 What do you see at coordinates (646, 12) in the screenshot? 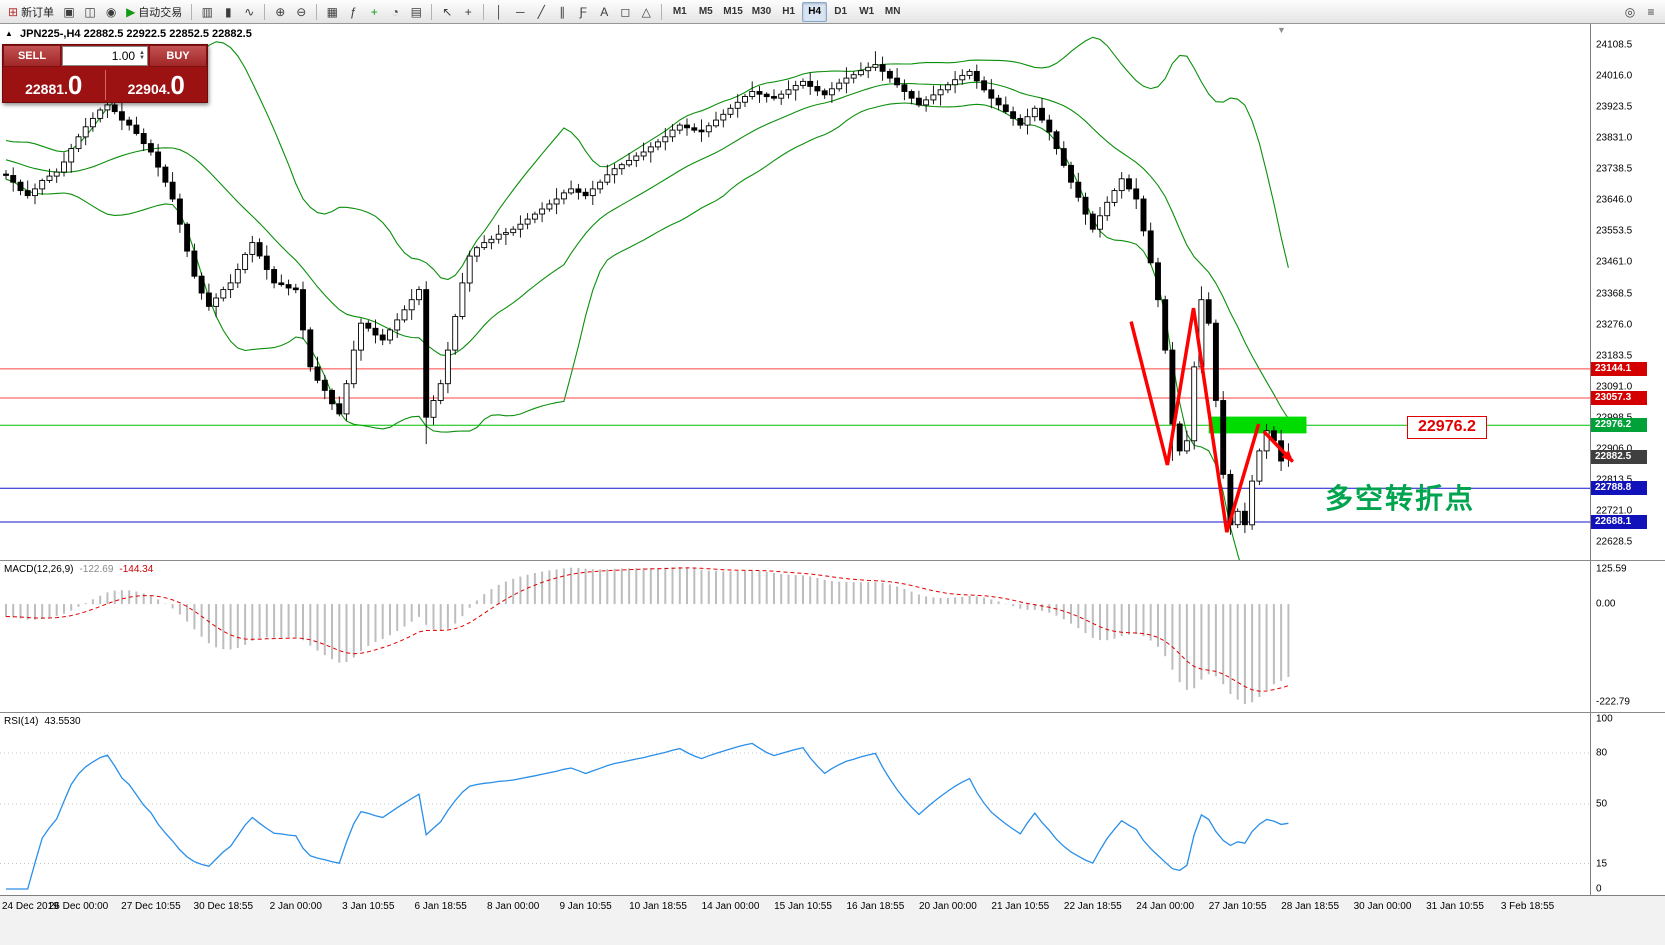
I see `shapes-button: △` at bounding box center [646, 12].